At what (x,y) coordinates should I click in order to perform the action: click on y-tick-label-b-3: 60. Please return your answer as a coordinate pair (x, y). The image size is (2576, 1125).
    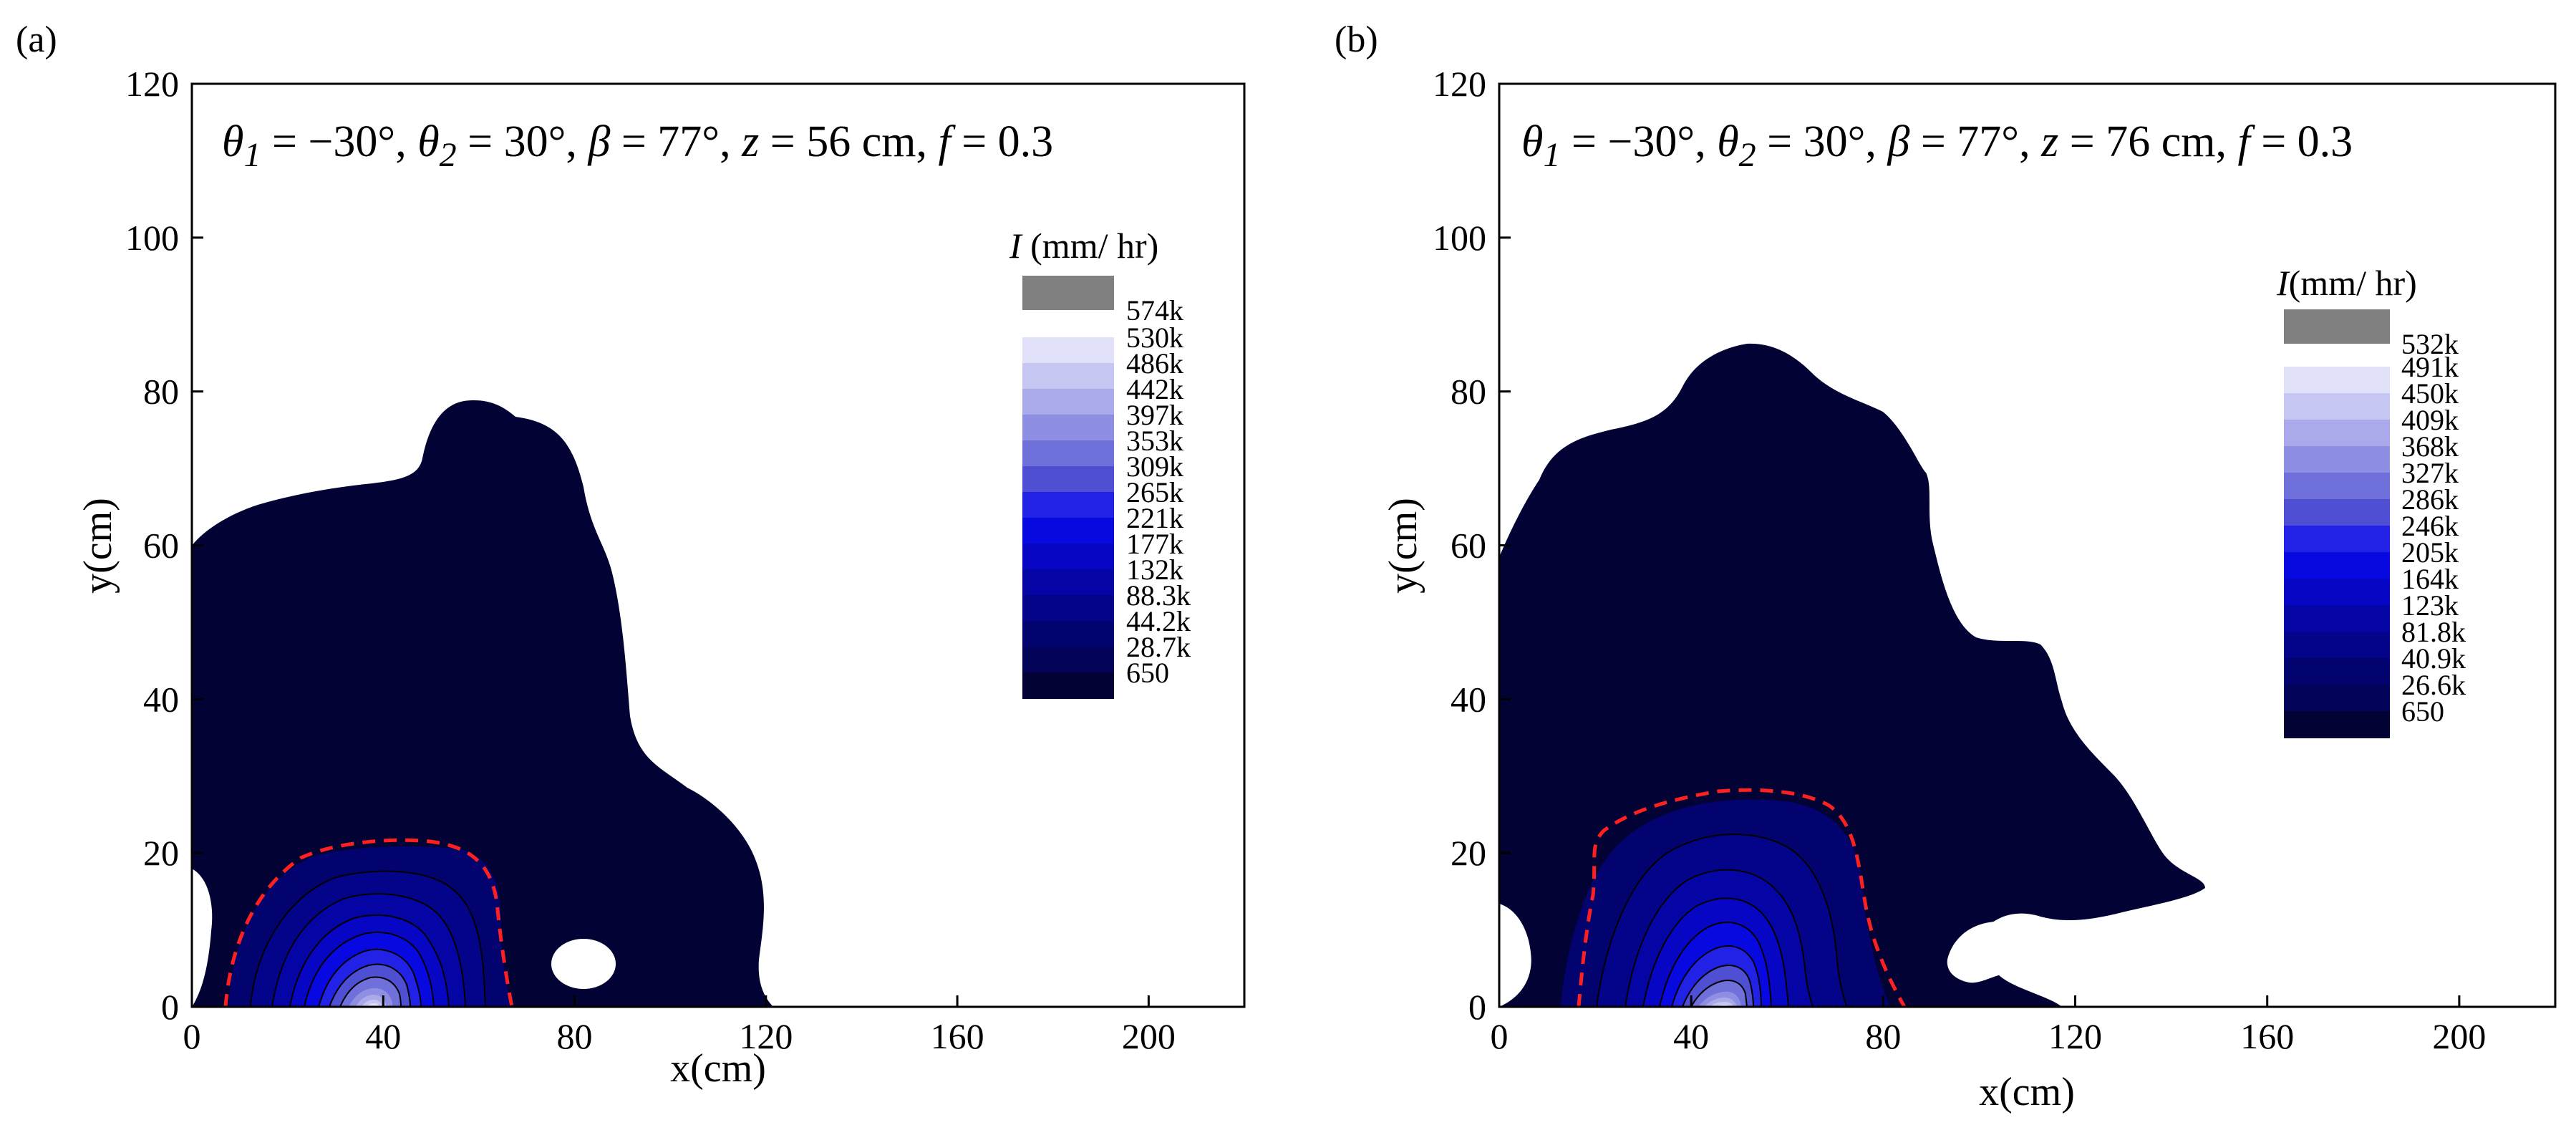
    Looking at the image, I should click on (1469, 546).